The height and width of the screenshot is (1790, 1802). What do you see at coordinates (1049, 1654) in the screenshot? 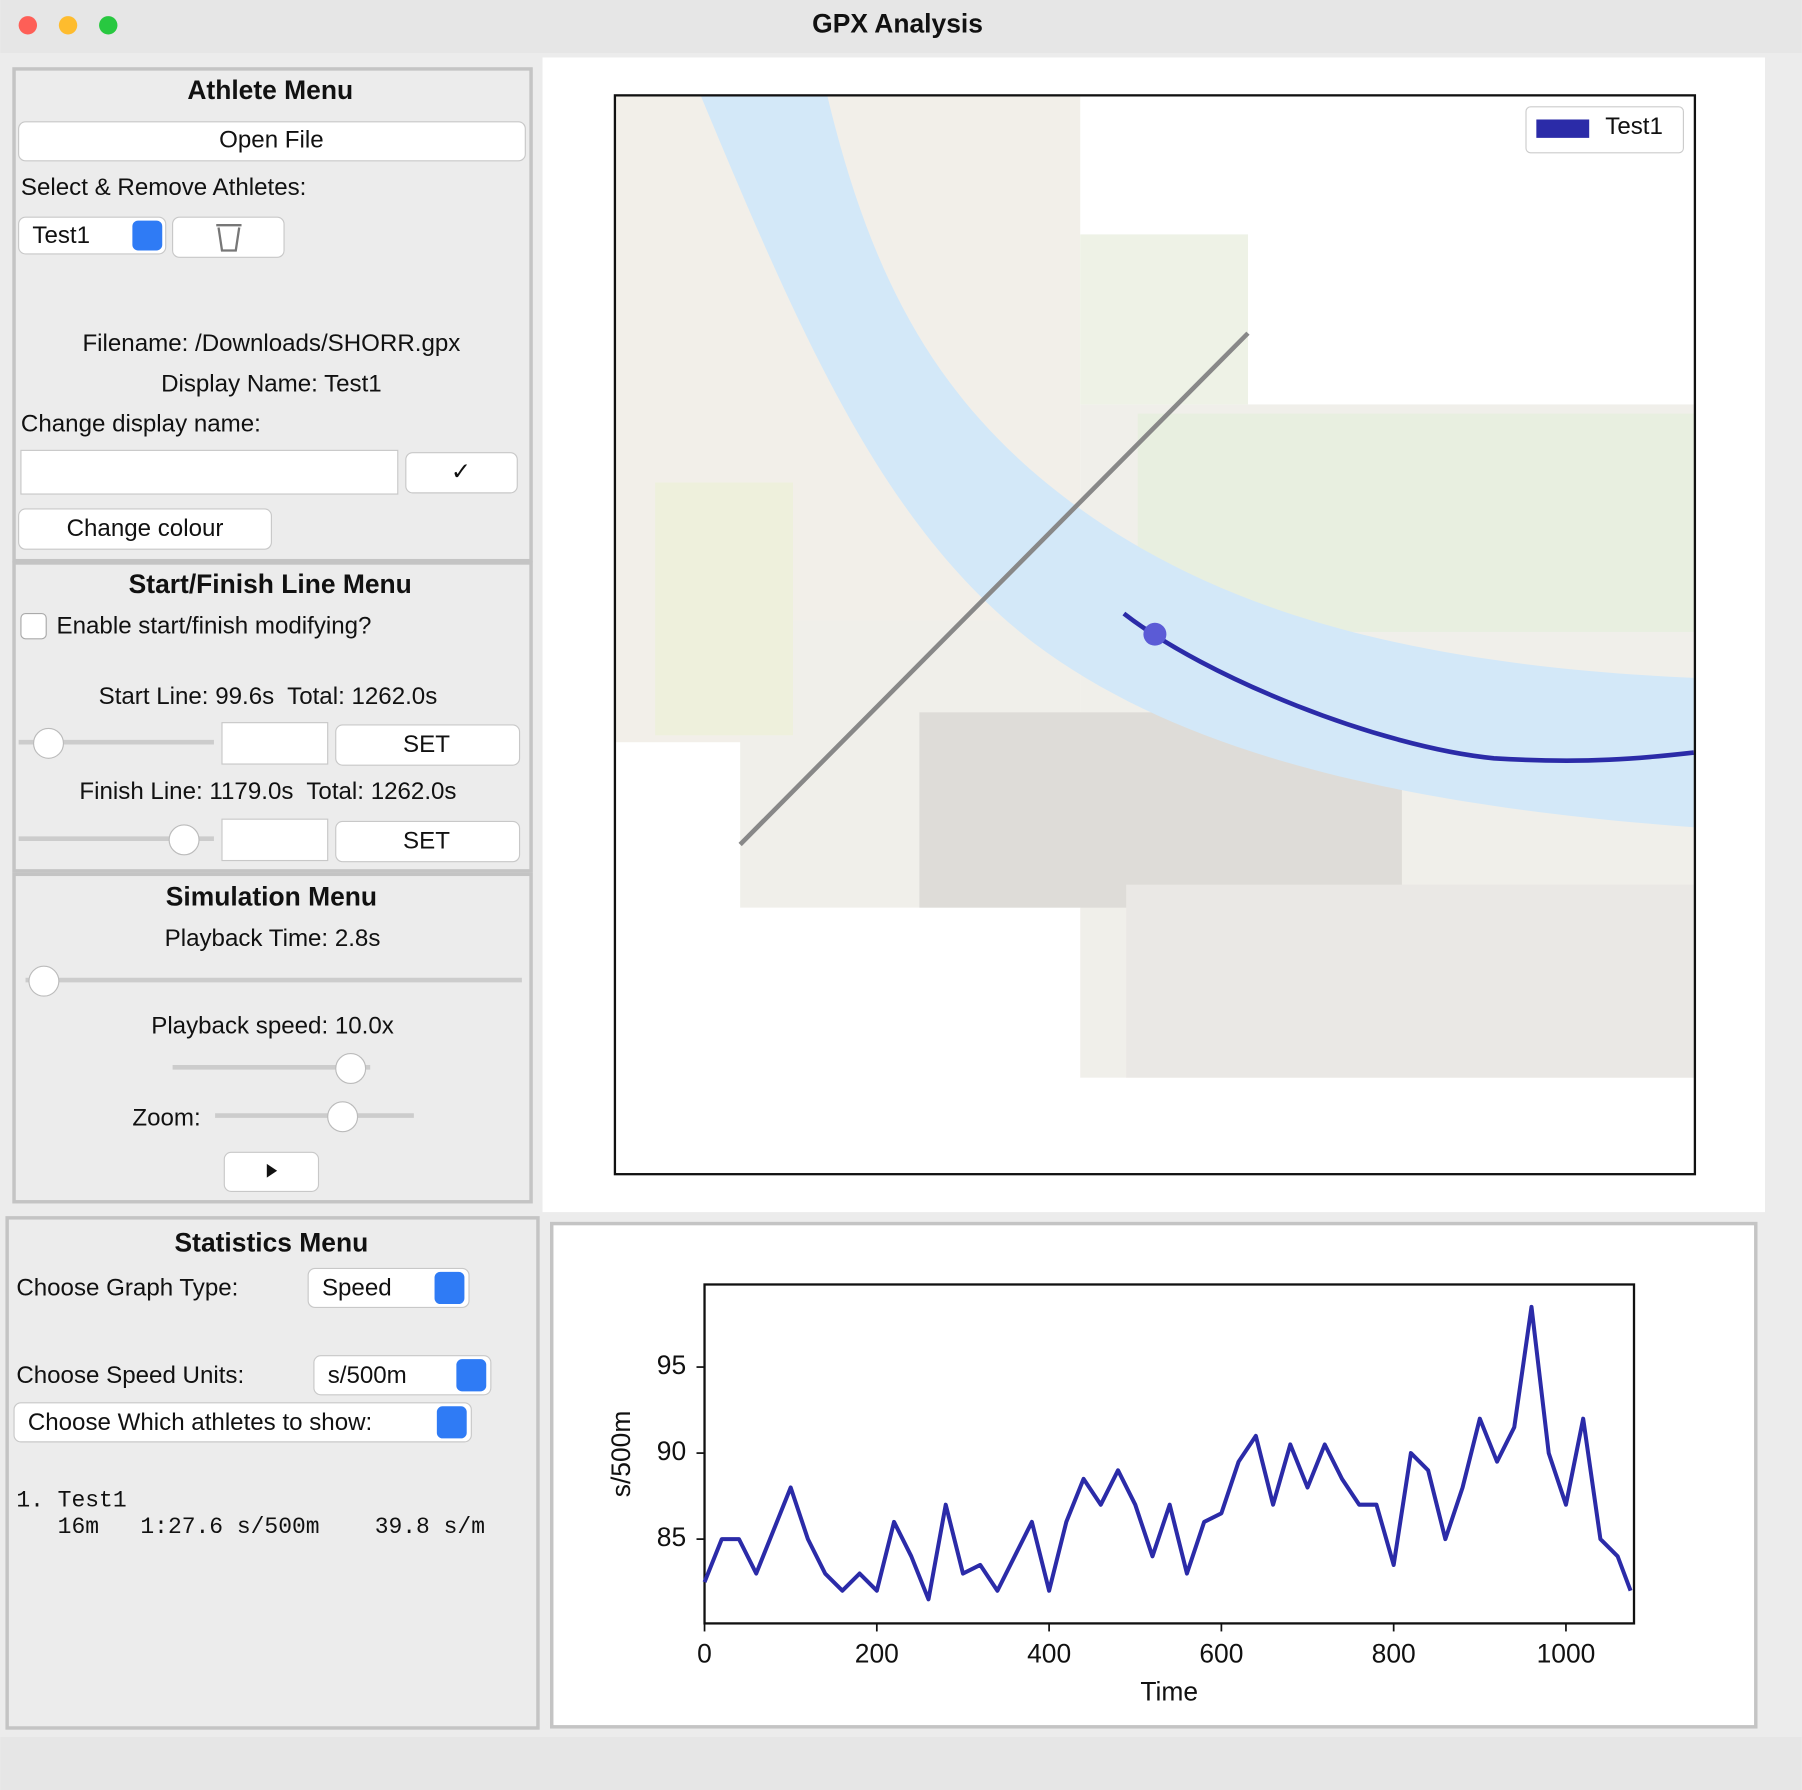
I see `x-tick-label: 400` at bounding box center [1049, 1654].